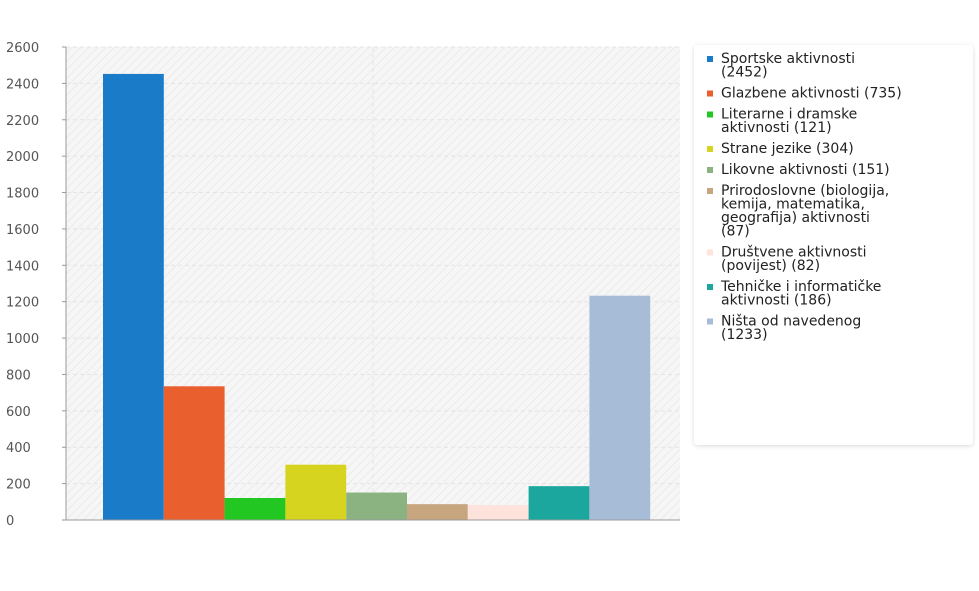 The image size is (979, 591). I want to click on legend-item-1: Sportske aktivnosti(2452), so click(781, 66).